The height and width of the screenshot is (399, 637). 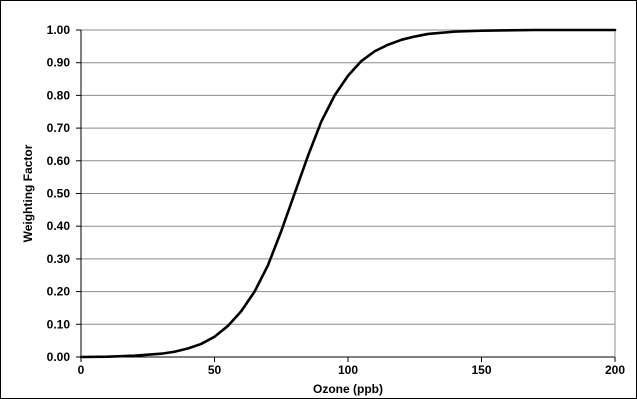 I want to click on y-tick-label-1: 0.10, so click(x=59, y=324).